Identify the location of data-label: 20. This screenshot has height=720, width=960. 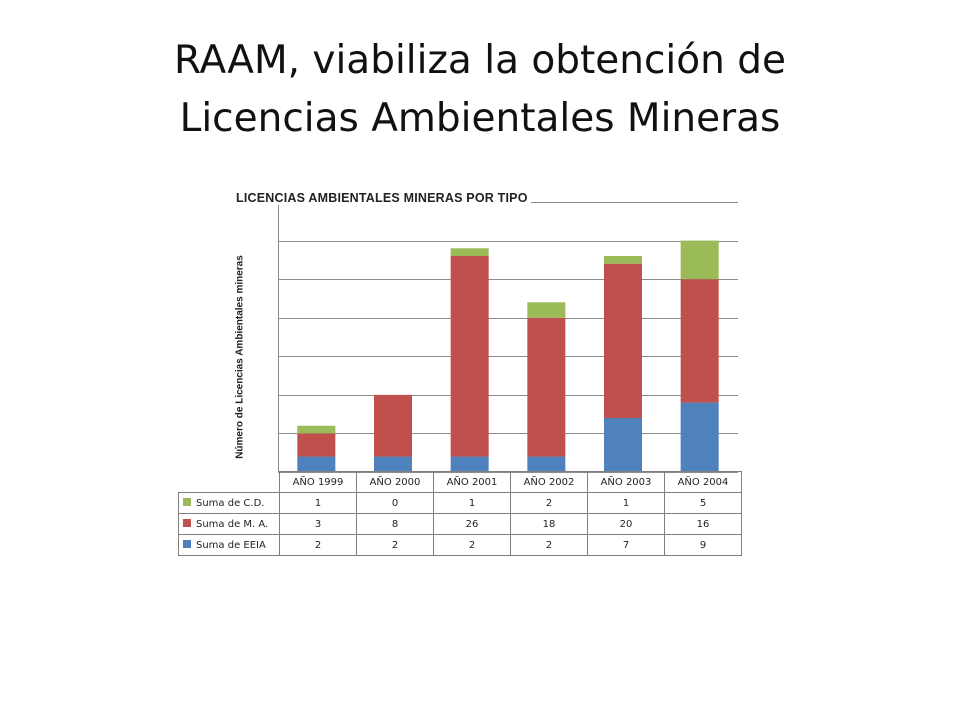
(626, 524).